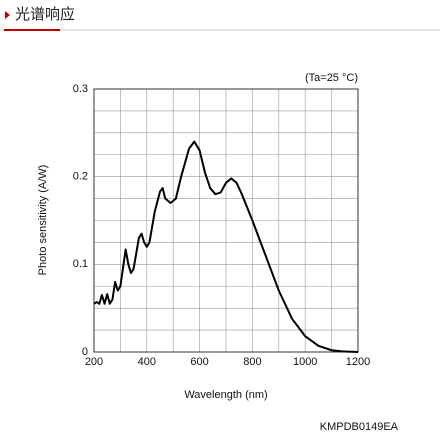  I want to click on y-tick-label: 0, so click(85, 352).